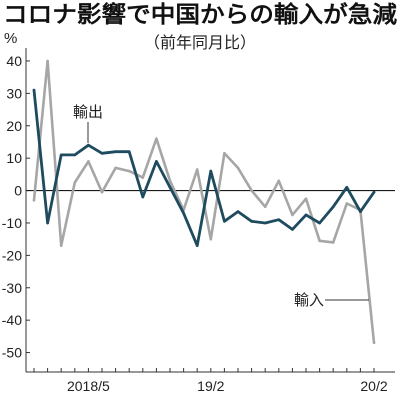  Describe the element at coordinates (12, 288) in the screenshot. I see `y-tick-label: -30` at that location.